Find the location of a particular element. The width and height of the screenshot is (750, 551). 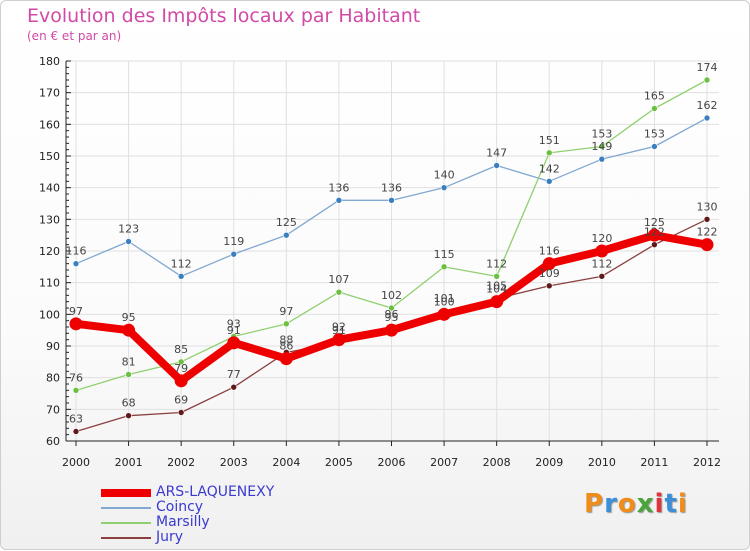

y-tick-label: 150 is located at coordinates (49, 156).